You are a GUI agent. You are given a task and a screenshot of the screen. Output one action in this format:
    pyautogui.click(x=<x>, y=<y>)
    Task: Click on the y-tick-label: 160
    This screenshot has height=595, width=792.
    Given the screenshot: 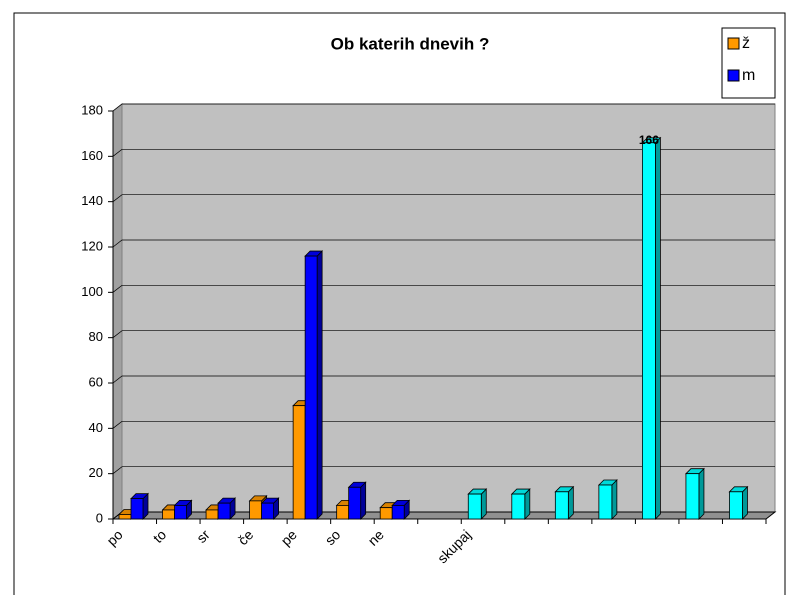 What is the action you would take?
    pyautogui.click(x=92, y=155)
    